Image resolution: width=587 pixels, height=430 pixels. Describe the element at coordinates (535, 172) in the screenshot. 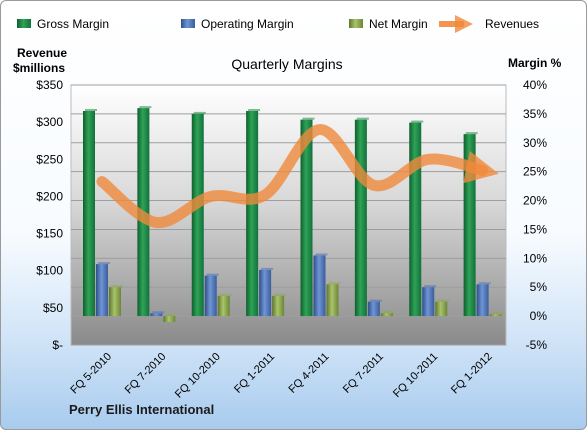

I see `right-tick-label: 25%` at that location.